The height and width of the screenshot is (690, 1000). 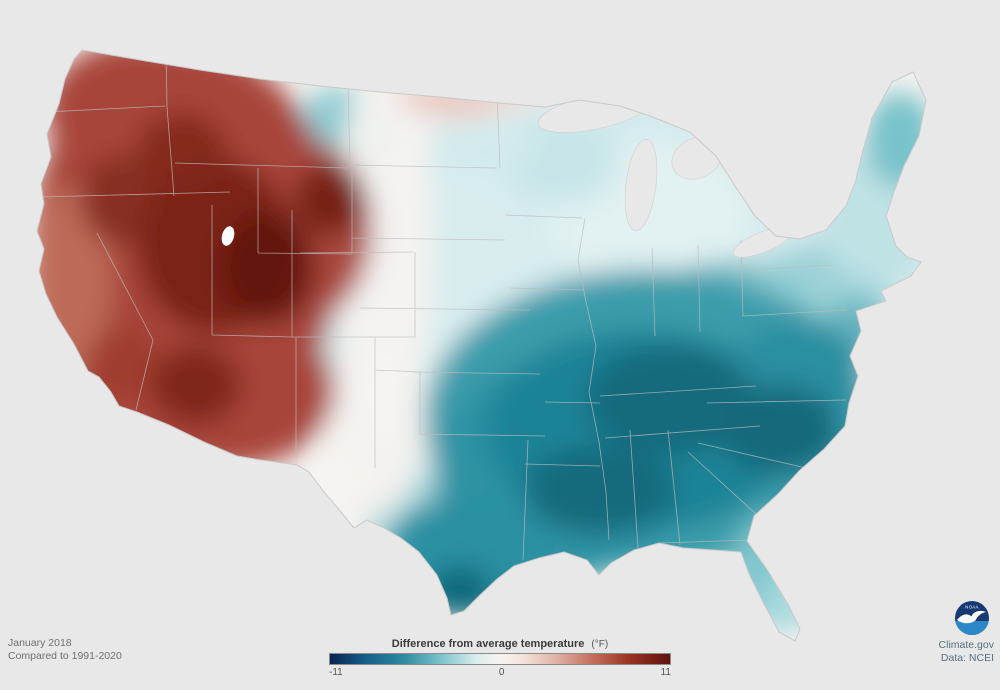 I want to click on noaa-logo: NOAA, so click(x=972, y=618).